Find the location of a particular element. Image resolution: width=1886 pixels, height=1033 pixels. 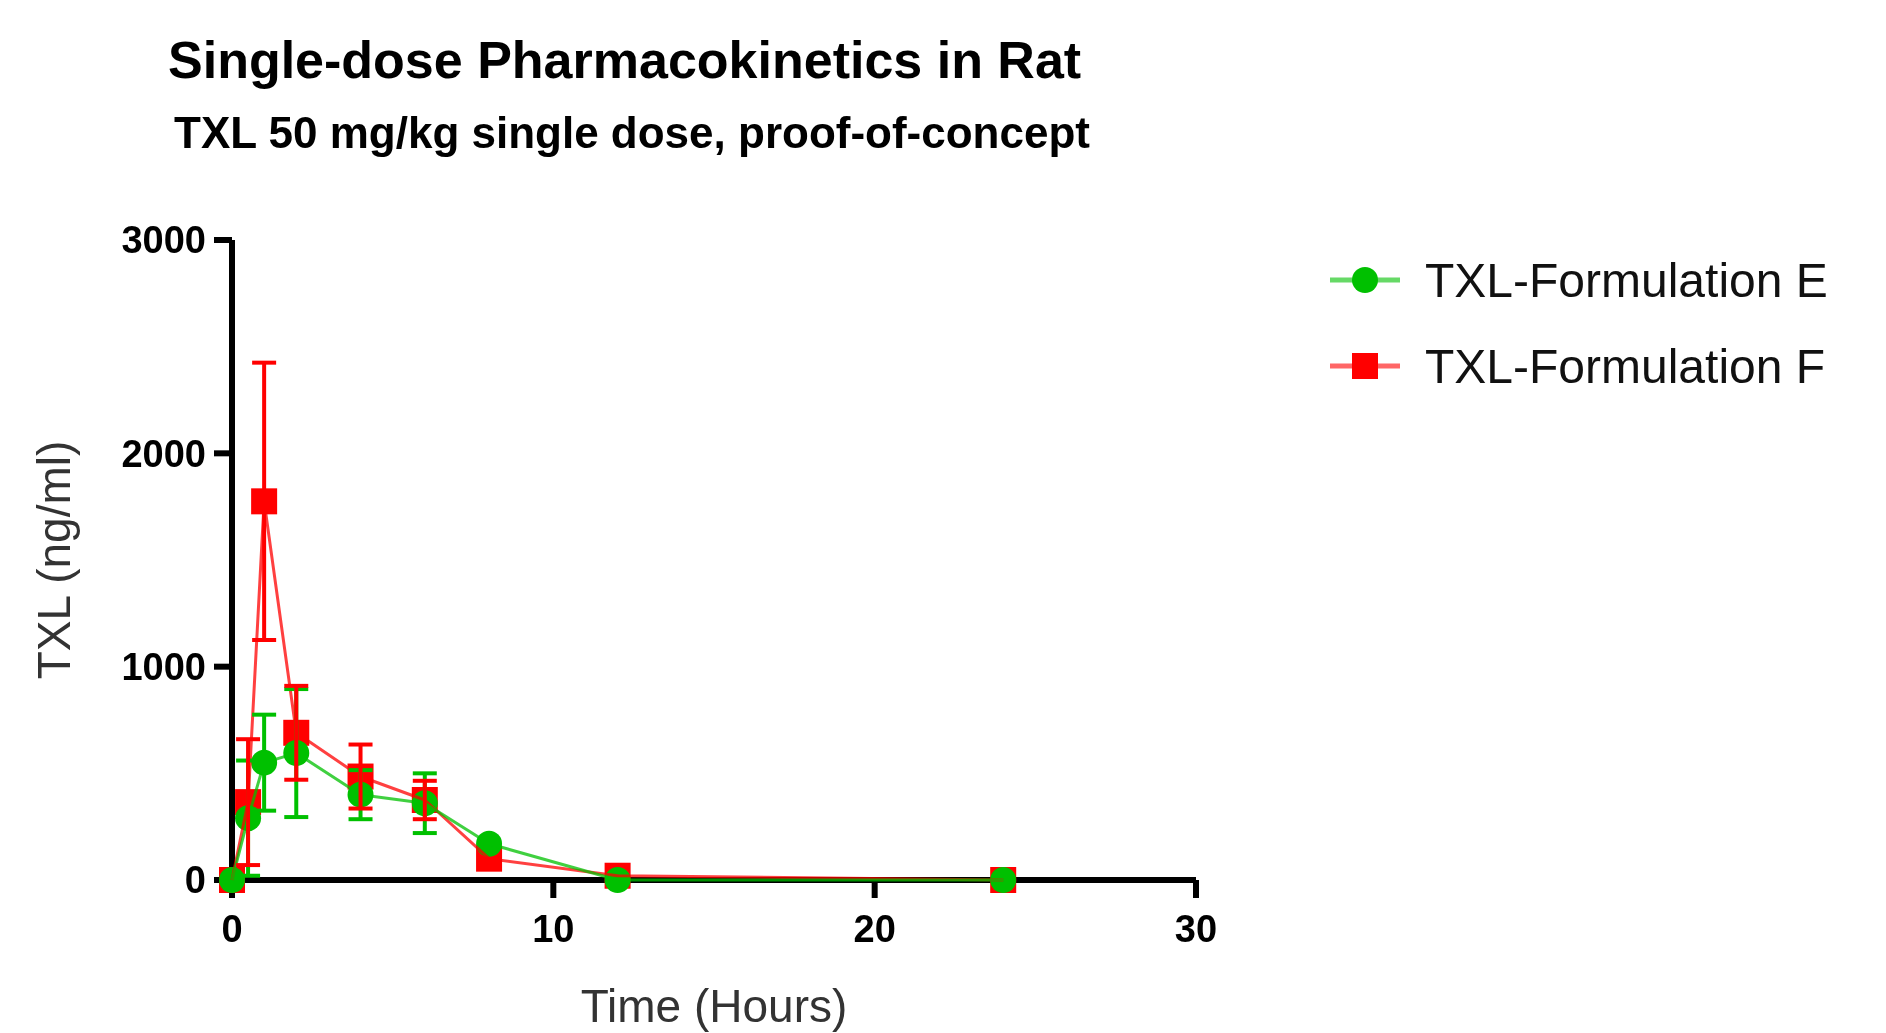

x-tick-label: 20 is located at coordinates (874, 929).